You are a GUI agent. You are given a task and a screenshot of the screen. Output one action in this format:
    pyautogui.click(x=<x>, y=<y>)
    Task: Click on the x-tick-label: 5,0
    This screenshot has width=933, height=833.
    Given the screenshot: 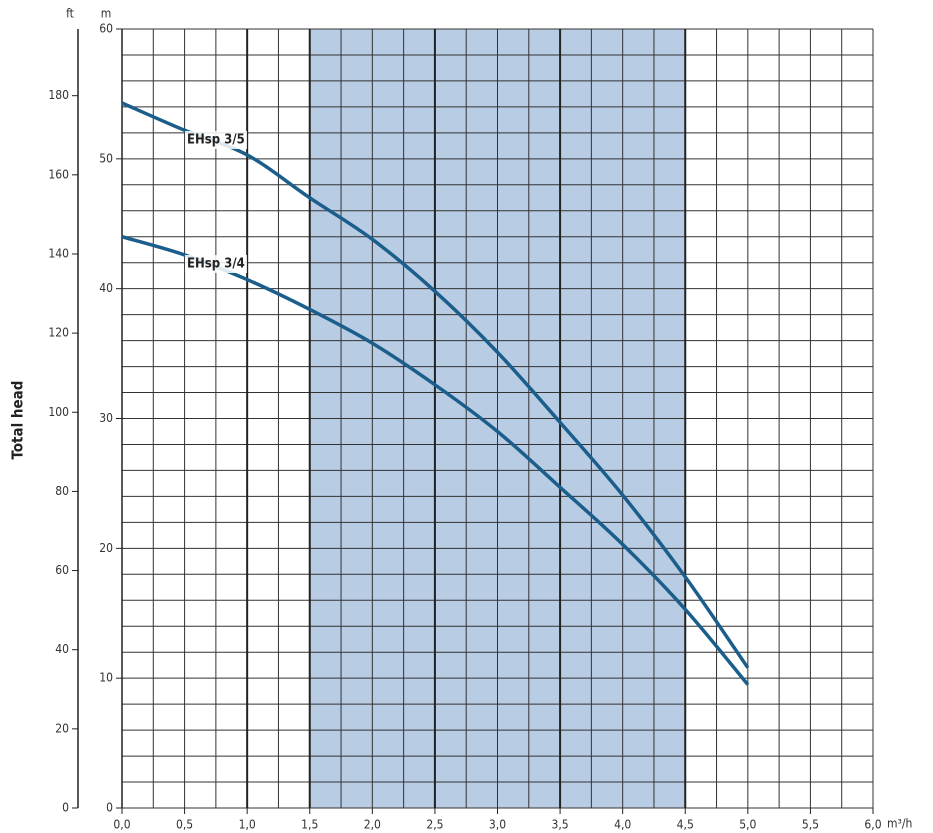 What is the action you would take?
    pyautogui.click(x=747, y=825)
    